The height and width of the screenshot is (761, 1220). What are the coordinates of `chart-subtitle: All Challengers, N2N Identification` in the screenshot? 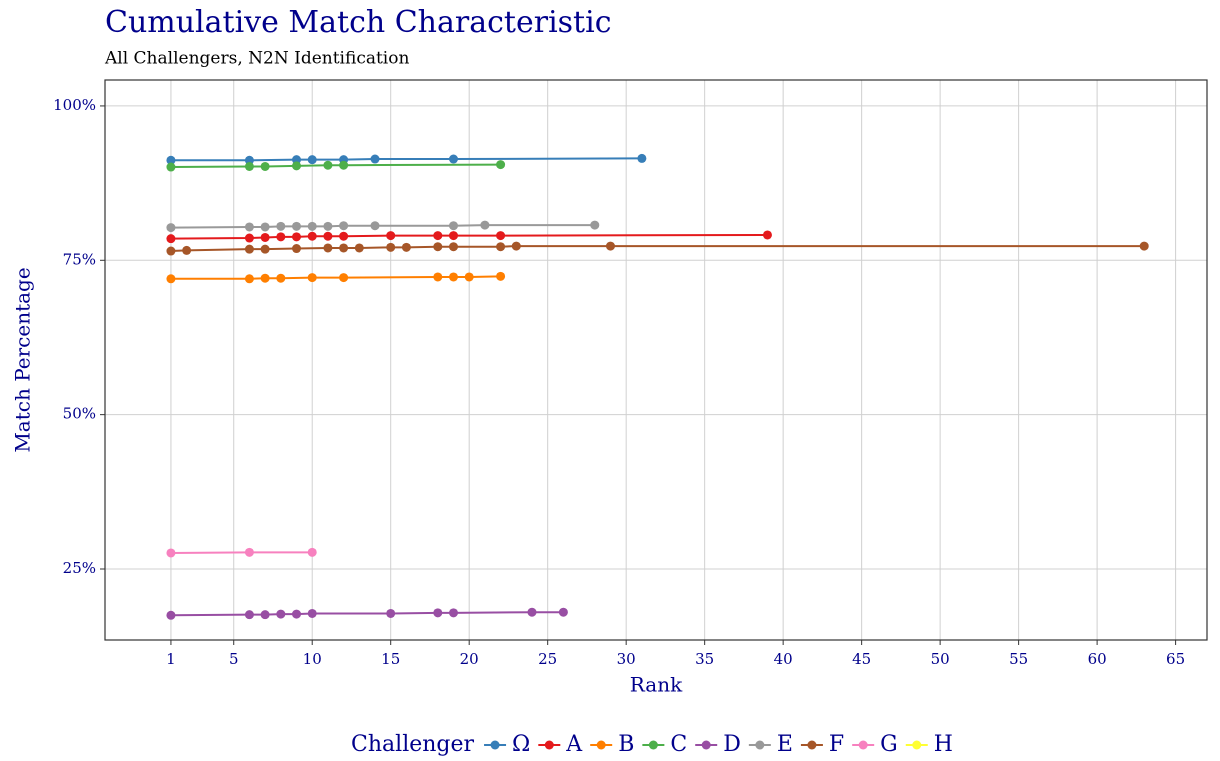 It's located at (256, 59).